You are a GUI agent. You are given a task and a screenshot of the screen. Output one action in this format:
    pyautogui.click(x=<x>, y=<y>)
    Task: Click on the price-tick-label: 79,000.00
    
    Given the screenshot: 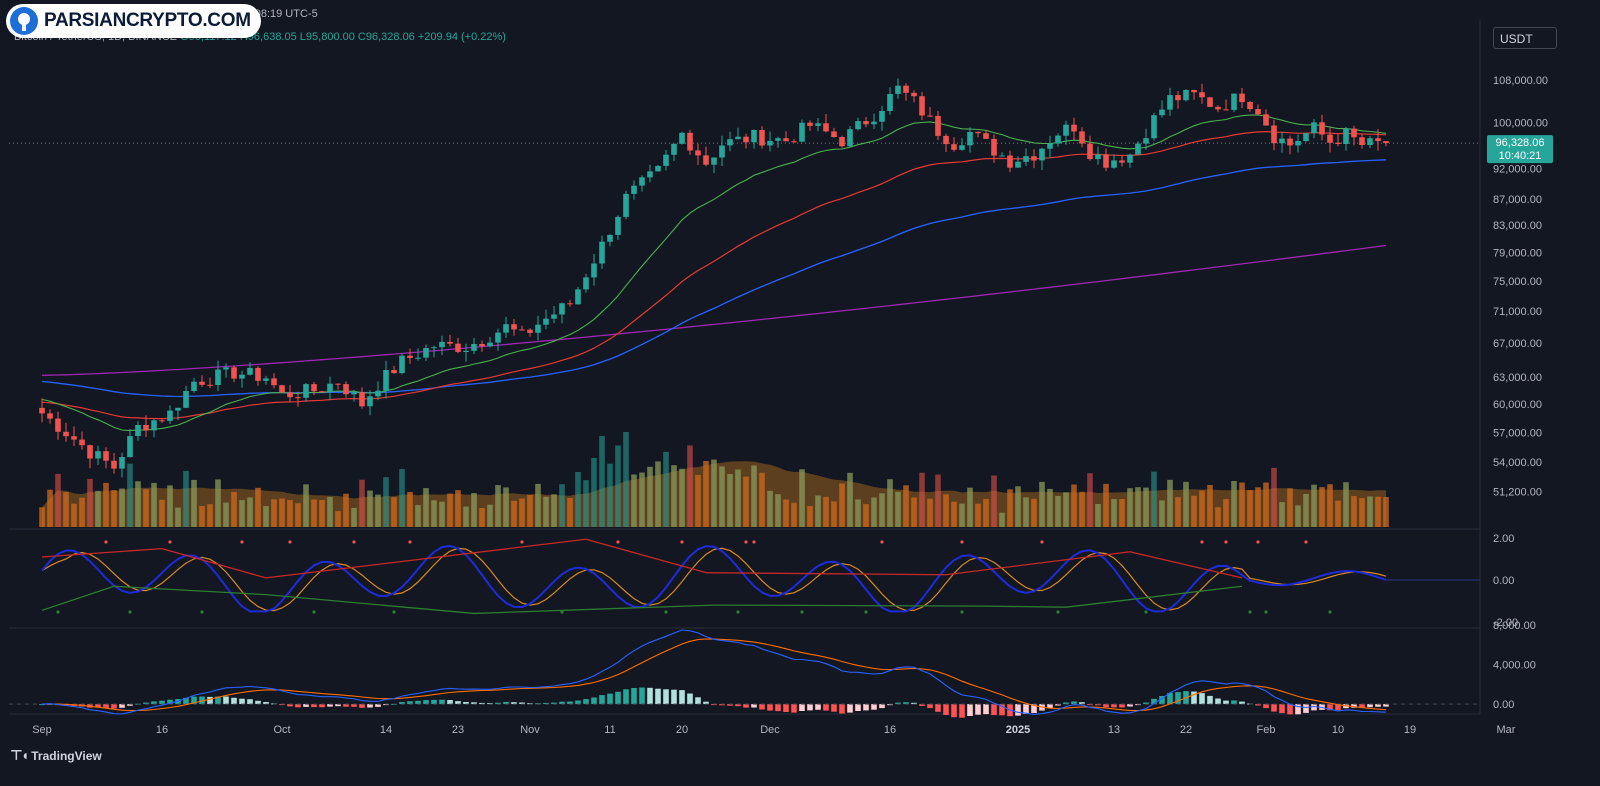 What is the action you would take?
    pyautogui.click(x=1517, y=253)
    